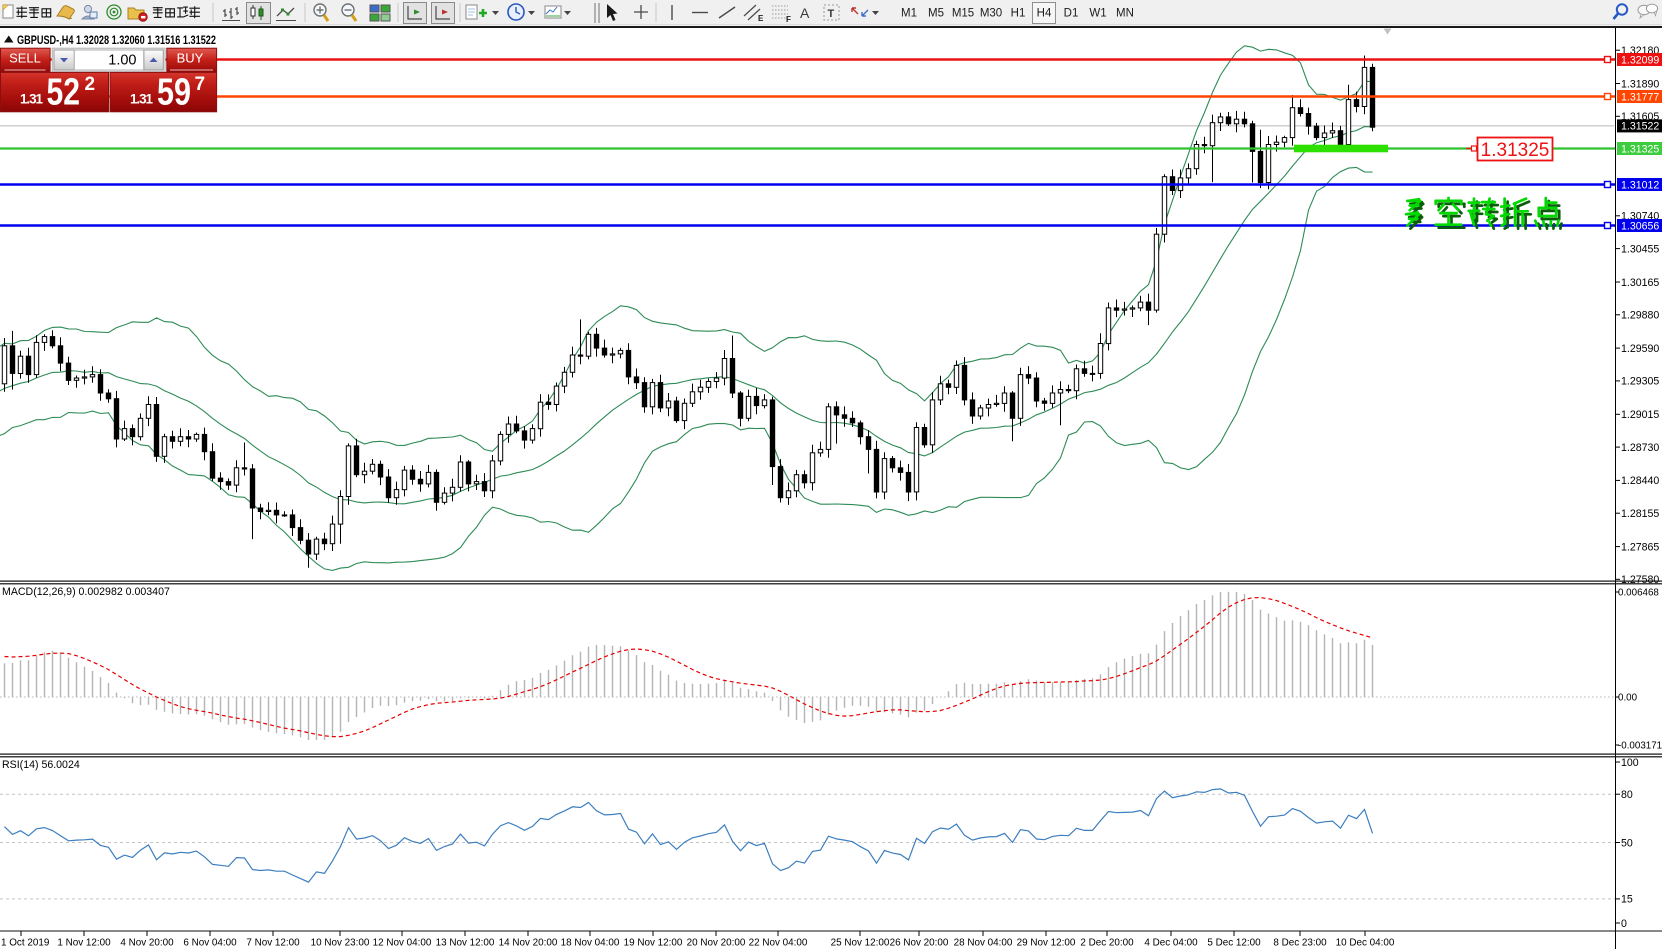 This screenshot has width=1662, height=949. Describe the element at coordinates (1234, 943) in the screenshot. I see `svg-text: 5 Dec 12:00` at that location.